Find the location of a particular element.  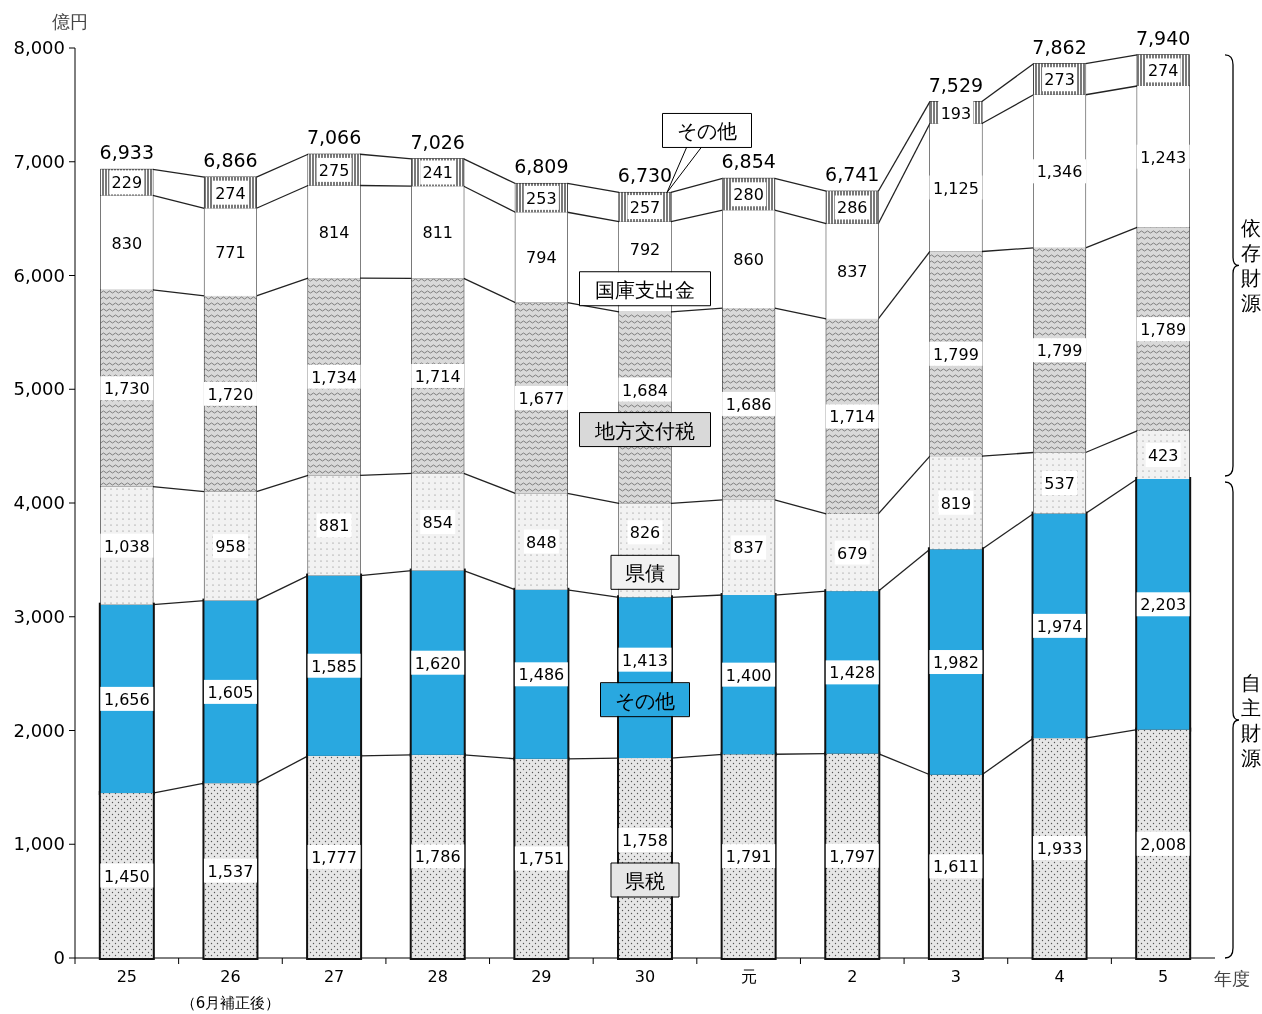

data-label: 274 is located at coordinates (230, 193).